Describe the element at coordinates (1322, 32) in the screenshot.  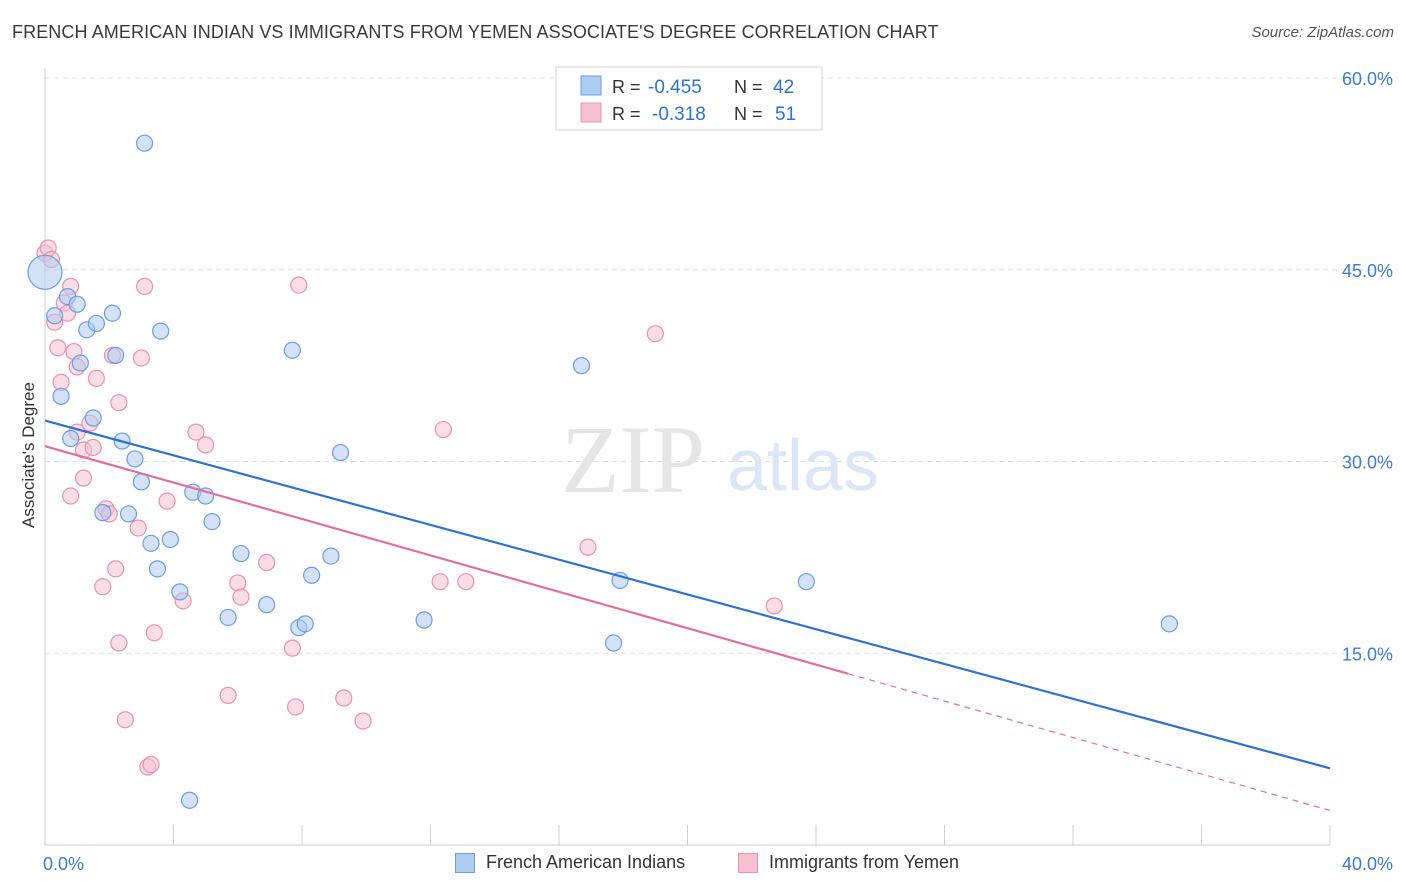
I see `source-label: Source: ZipAtlas.com` at that location.